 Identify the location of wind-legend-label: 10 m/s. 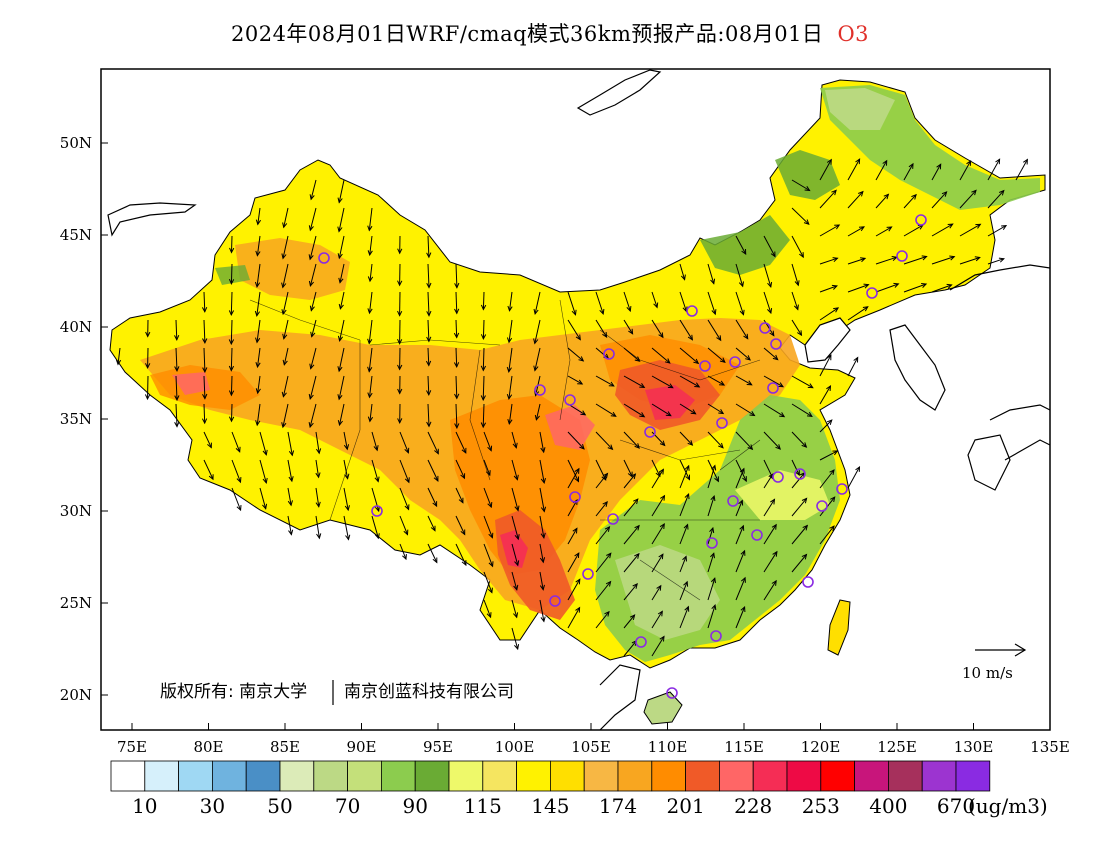
(987, 673).